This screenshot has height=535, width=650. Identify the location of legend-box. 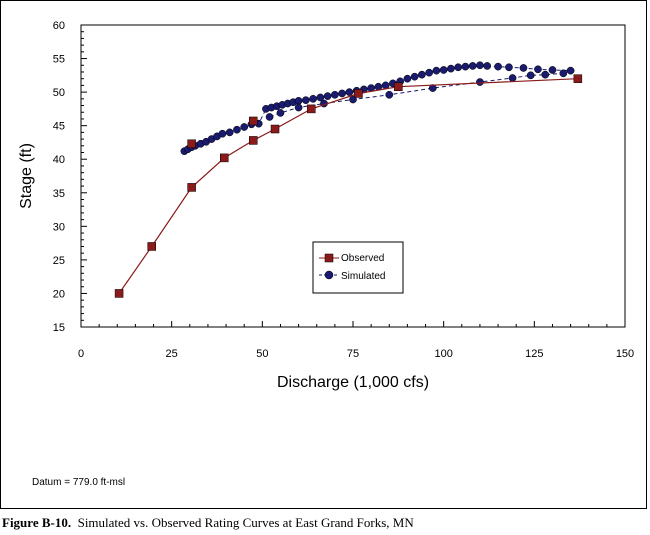
(358, 267).